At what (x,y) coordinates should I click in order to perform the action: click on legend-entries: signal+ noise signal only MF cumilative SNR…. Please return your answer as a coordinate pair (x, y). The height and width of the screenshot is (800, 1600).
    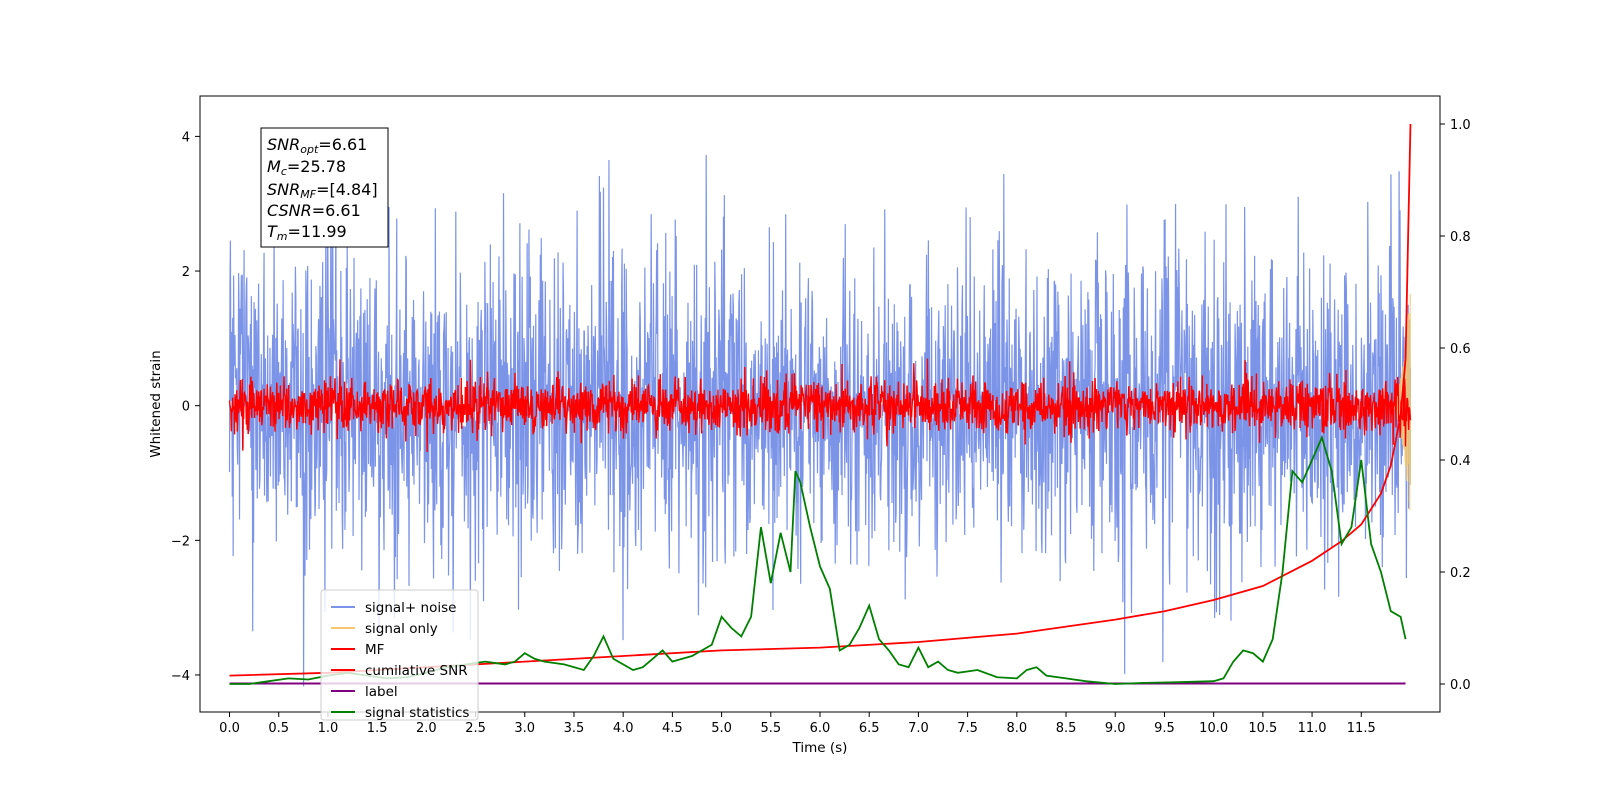
    Looking at the image, I should click on (400, 660).